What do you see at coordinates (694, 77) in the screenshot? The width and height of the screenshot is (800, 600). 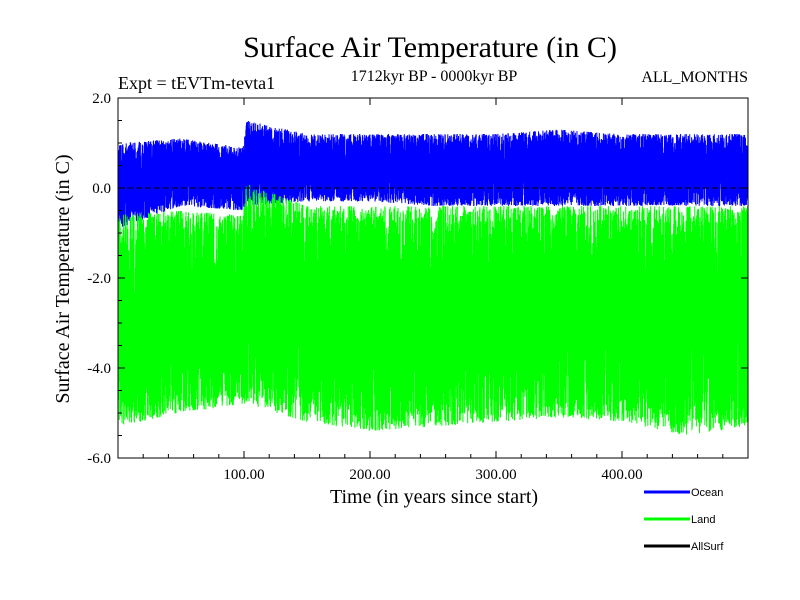 I see `chart-months: ALL_MONTHS` at bounding box center [694, 77].